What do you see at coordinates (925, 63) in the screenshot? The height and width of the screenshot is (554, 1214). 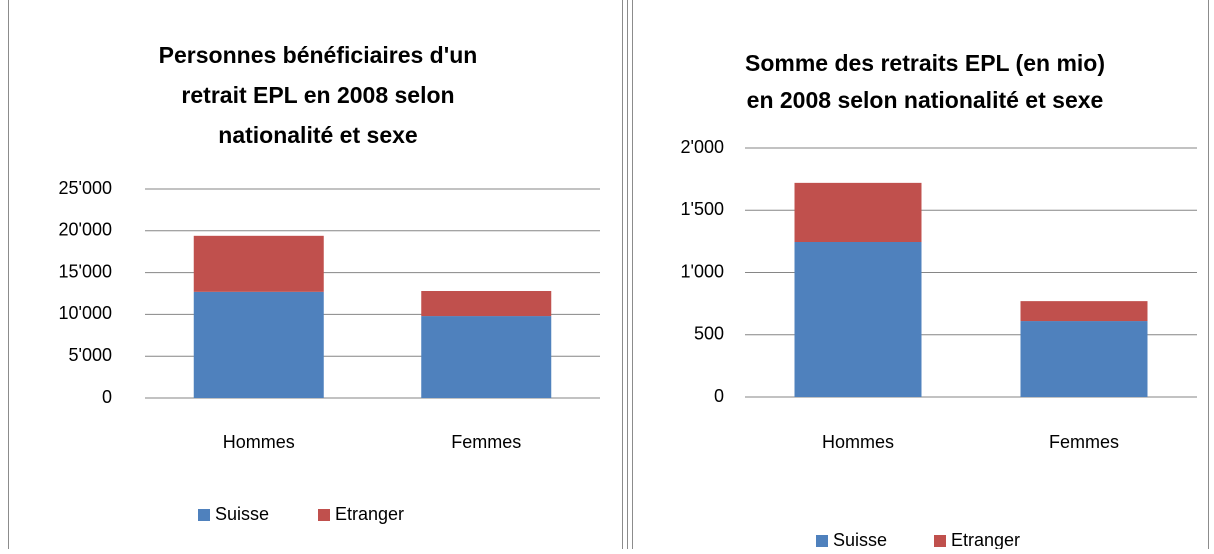 I see `chart-title: Somme des retraits EPL (en mio)` at bounding box center [925, 63].